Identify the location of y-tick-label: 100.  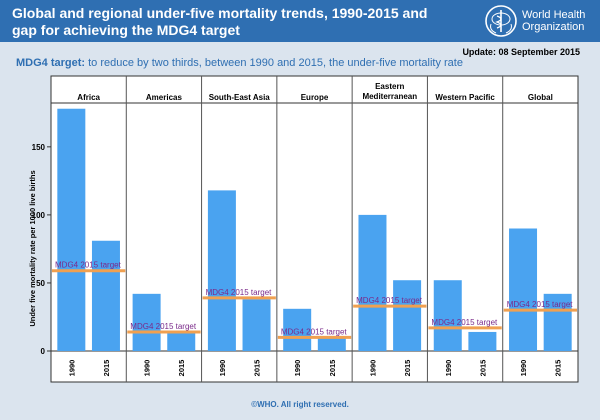
(39, 215).